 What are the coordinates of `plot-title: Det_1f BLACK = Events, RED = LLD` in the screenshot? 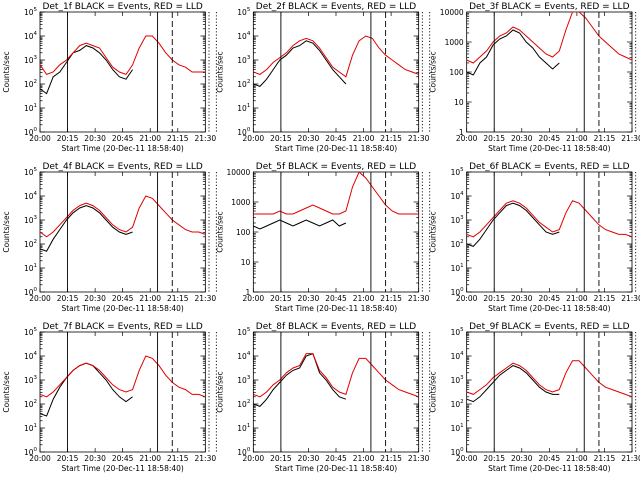 It's located at (122, 7).